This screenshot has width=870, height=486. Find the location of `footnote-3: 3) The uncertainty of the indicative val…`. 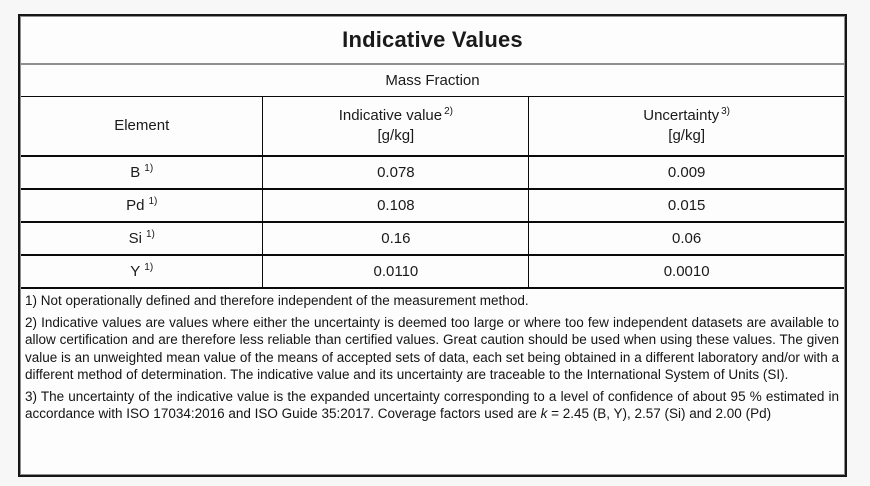

footnote-3: 3) The uncertainty of the indicative val… is located at coordinates (432, 405).